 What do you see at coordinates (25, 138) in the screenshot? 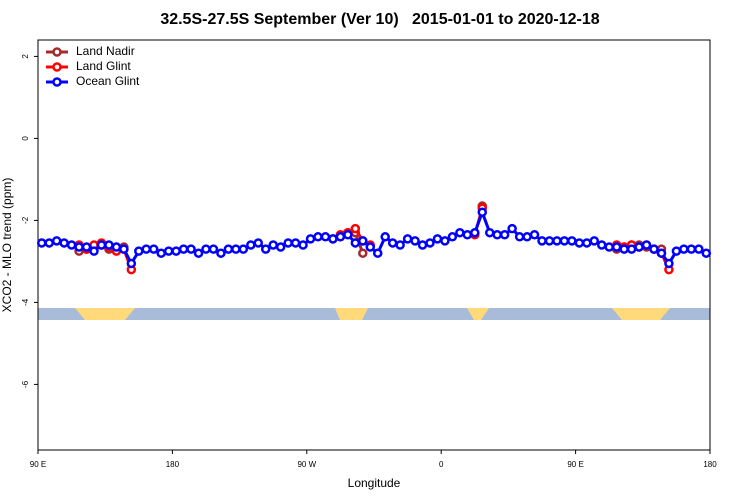
I see `y-tick-label: 0` at bounding box center [25, 138].